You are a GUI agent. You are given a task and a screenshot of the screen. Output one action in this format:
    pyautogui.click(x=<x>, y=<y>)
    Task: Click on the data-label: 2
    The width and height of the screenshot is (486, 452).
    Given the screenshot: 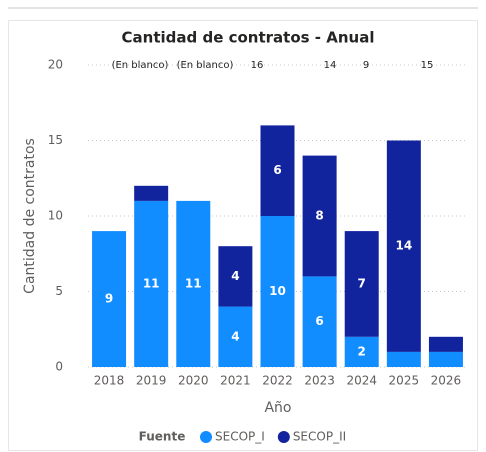 What is the action you would take?
    pyautogui.click(x=362, y=351)
    